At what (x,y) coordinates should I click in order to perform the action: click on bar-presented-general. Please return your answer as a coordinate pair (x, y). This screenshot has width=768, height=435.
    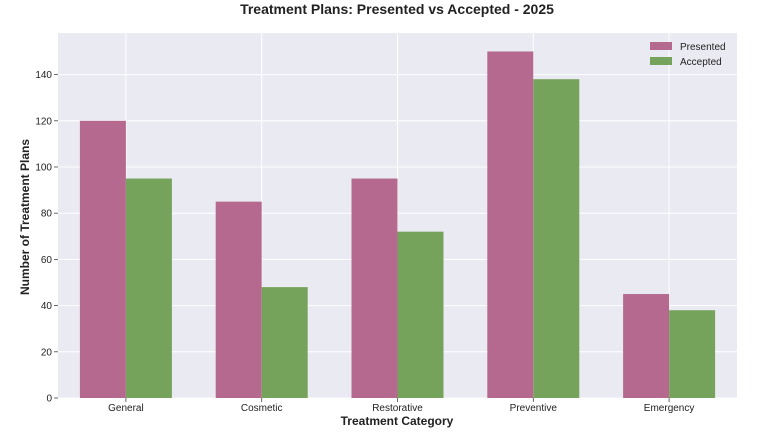
    Looking at the image, I should click on (102, 259).